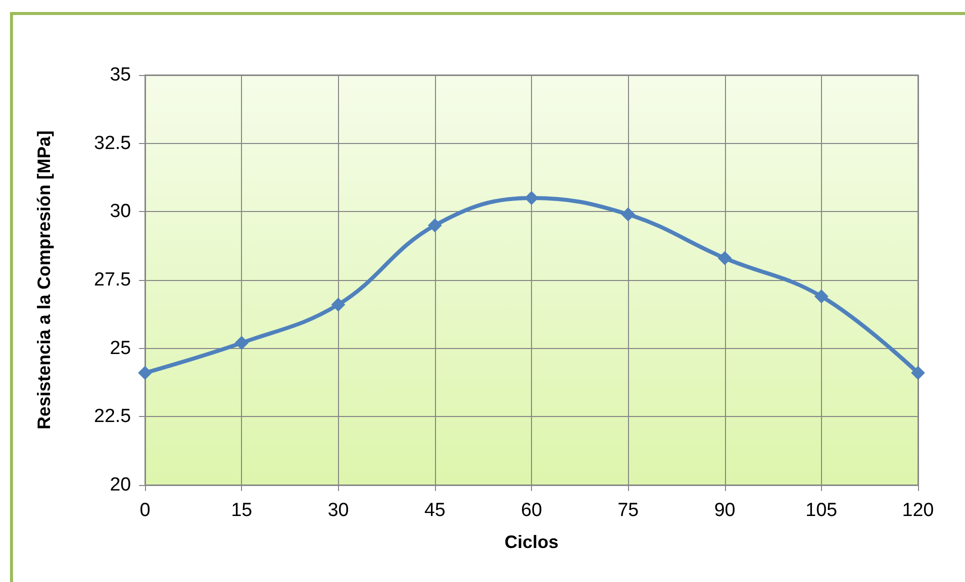 Image resolution: width=965 pixels, height=582 pixels. Describe the element at coordinates (120, 485) in the screenshot. I see `y-tick-label: 20` at that location.